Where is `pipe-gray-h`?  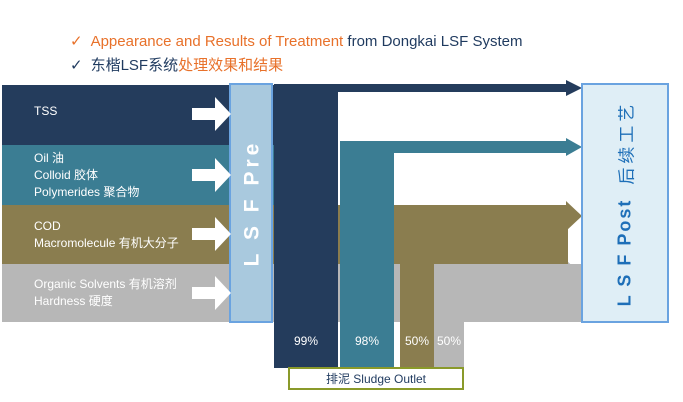 pipe-gray-h is located at coordinates (500, 278).